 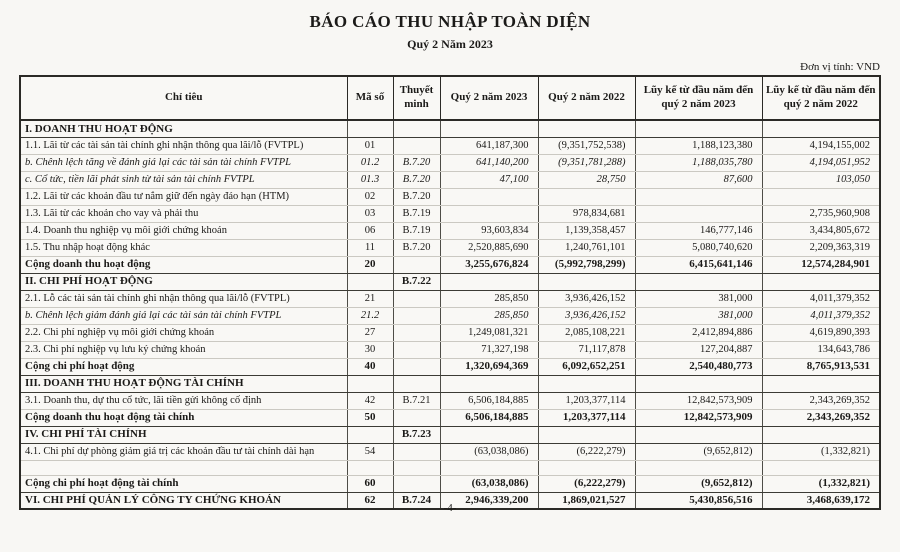 What do you see at coordinates (183, 264) in the screenshot?
I see `row-label-cell: Cộng doanh thu hoạt động` at bounding box center [183, 264].